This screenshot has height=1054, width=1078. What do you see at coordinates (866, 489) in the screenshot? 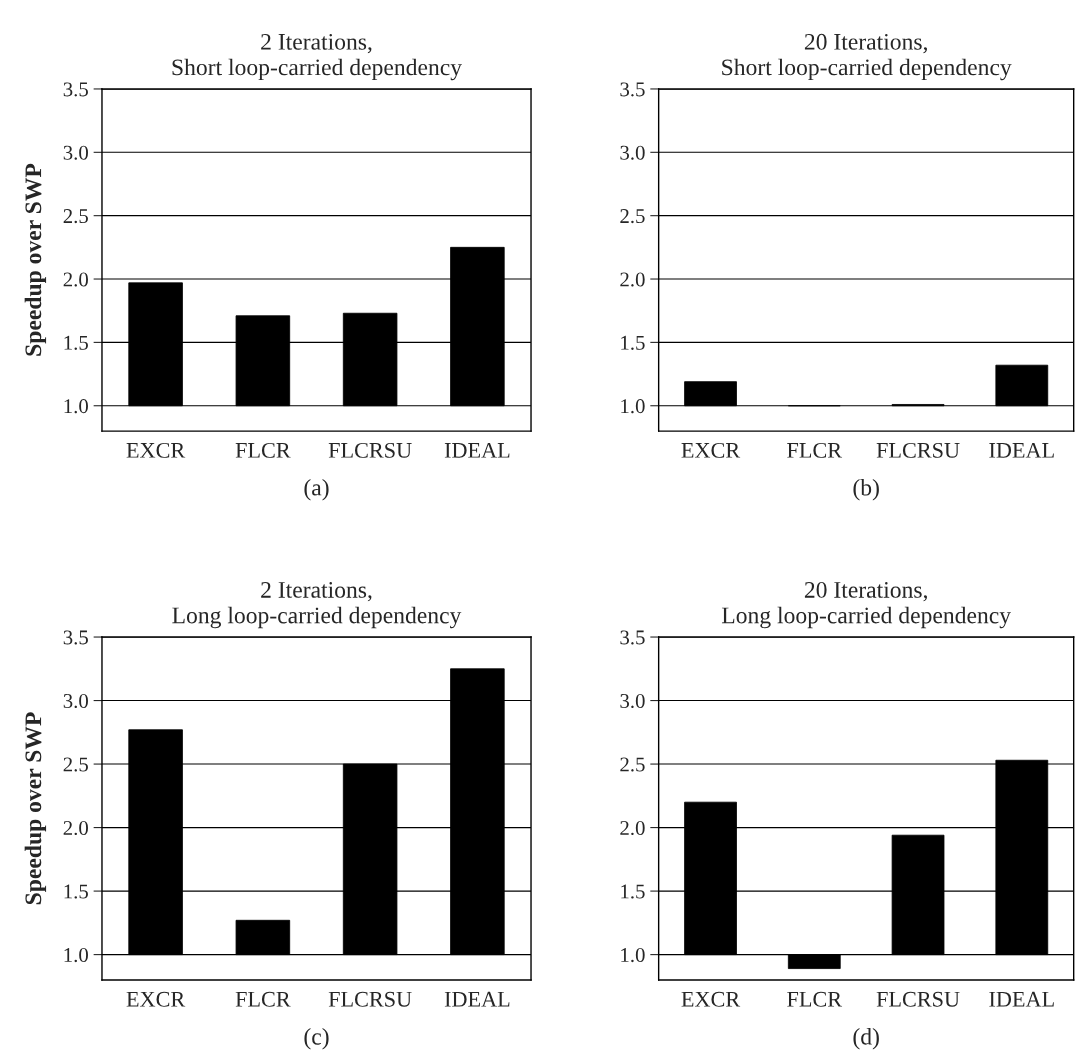
I see `text: (b)` at bounding box center [866, 489].